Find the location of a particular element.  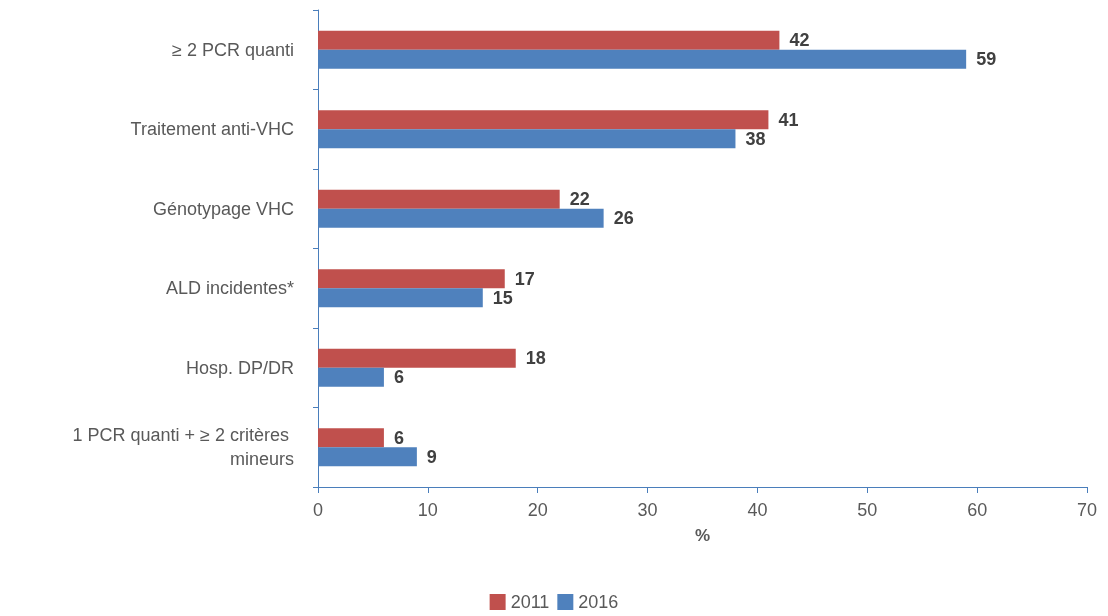

data-label: 9 is located at coordinates (431, 456).